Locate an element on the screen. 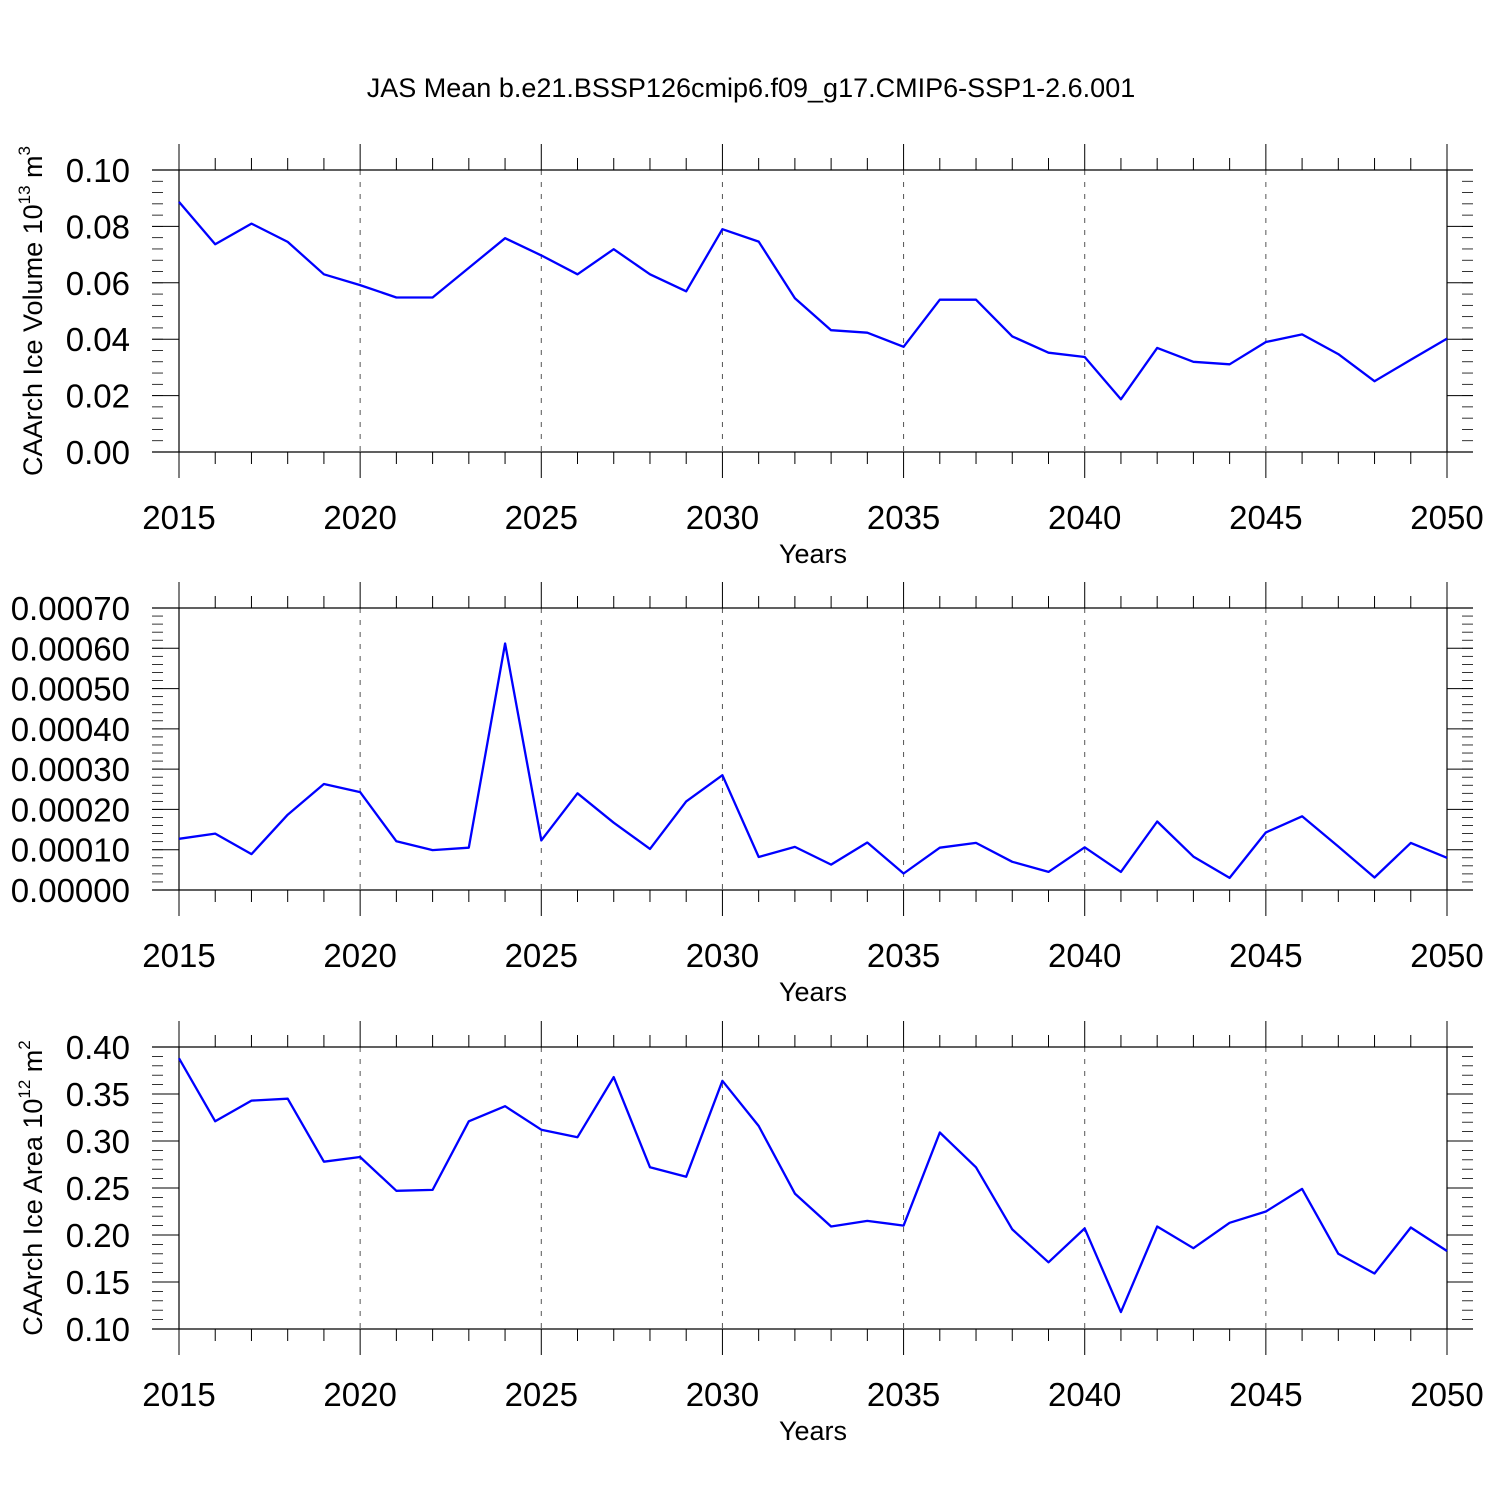 Image resolution: width=1500 pixels, height=1500 pixels. y-tick-label: 0.00000 is located at coordinates (70, 890).